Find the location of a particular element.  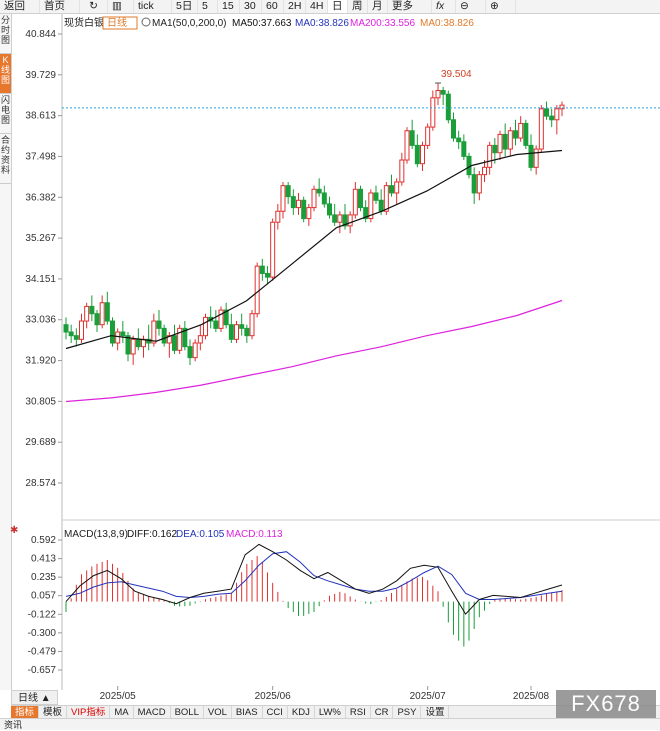

price-tick-label: 31.920 is located at coordinates (40, 361).